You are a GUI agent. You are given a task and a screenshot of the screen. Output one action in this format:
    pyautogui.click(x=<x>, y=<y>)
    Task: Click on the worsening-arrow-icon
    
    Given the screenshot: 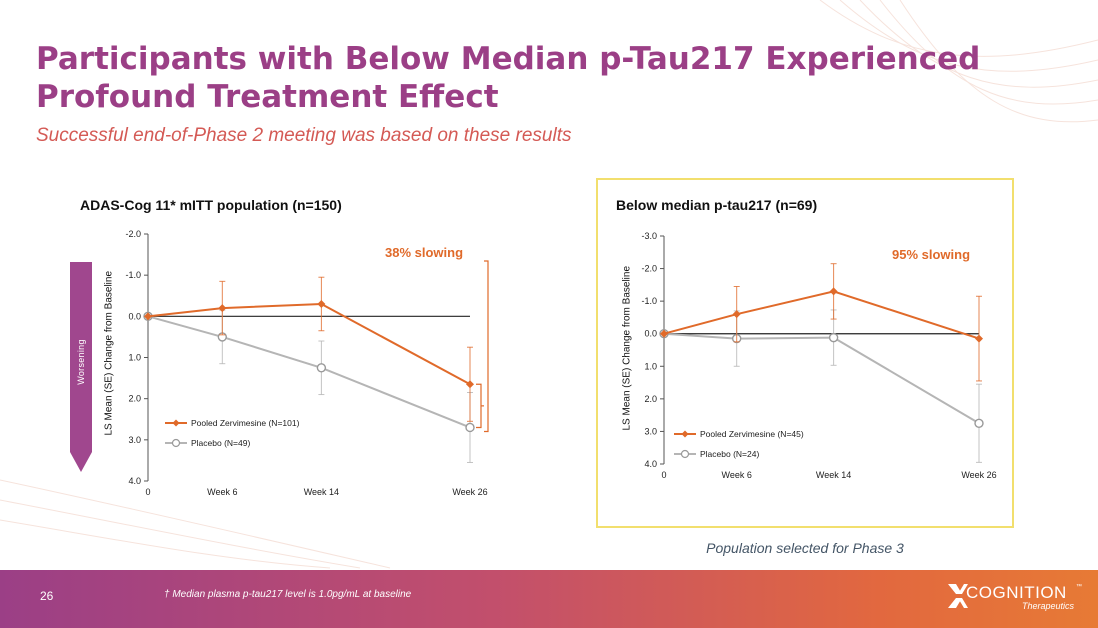 What is the action you would take?
    pyautogui.click(x=81, y=367)
    